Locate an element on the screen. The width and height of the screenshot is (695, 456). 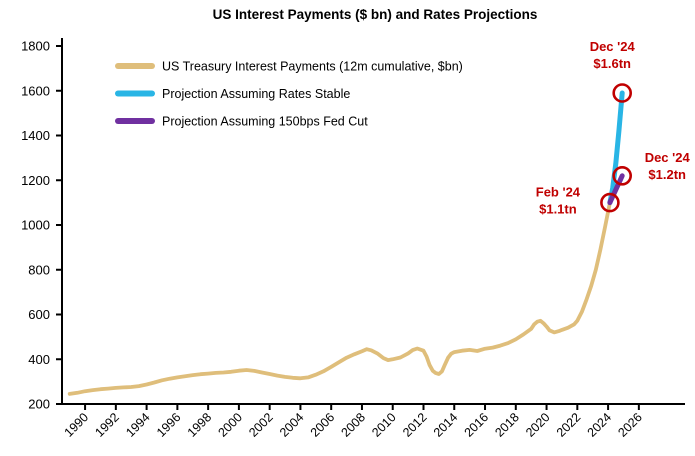
annotation-label-dec-24-cut-line1: Dec '24 is located at coordinates (668, 157).